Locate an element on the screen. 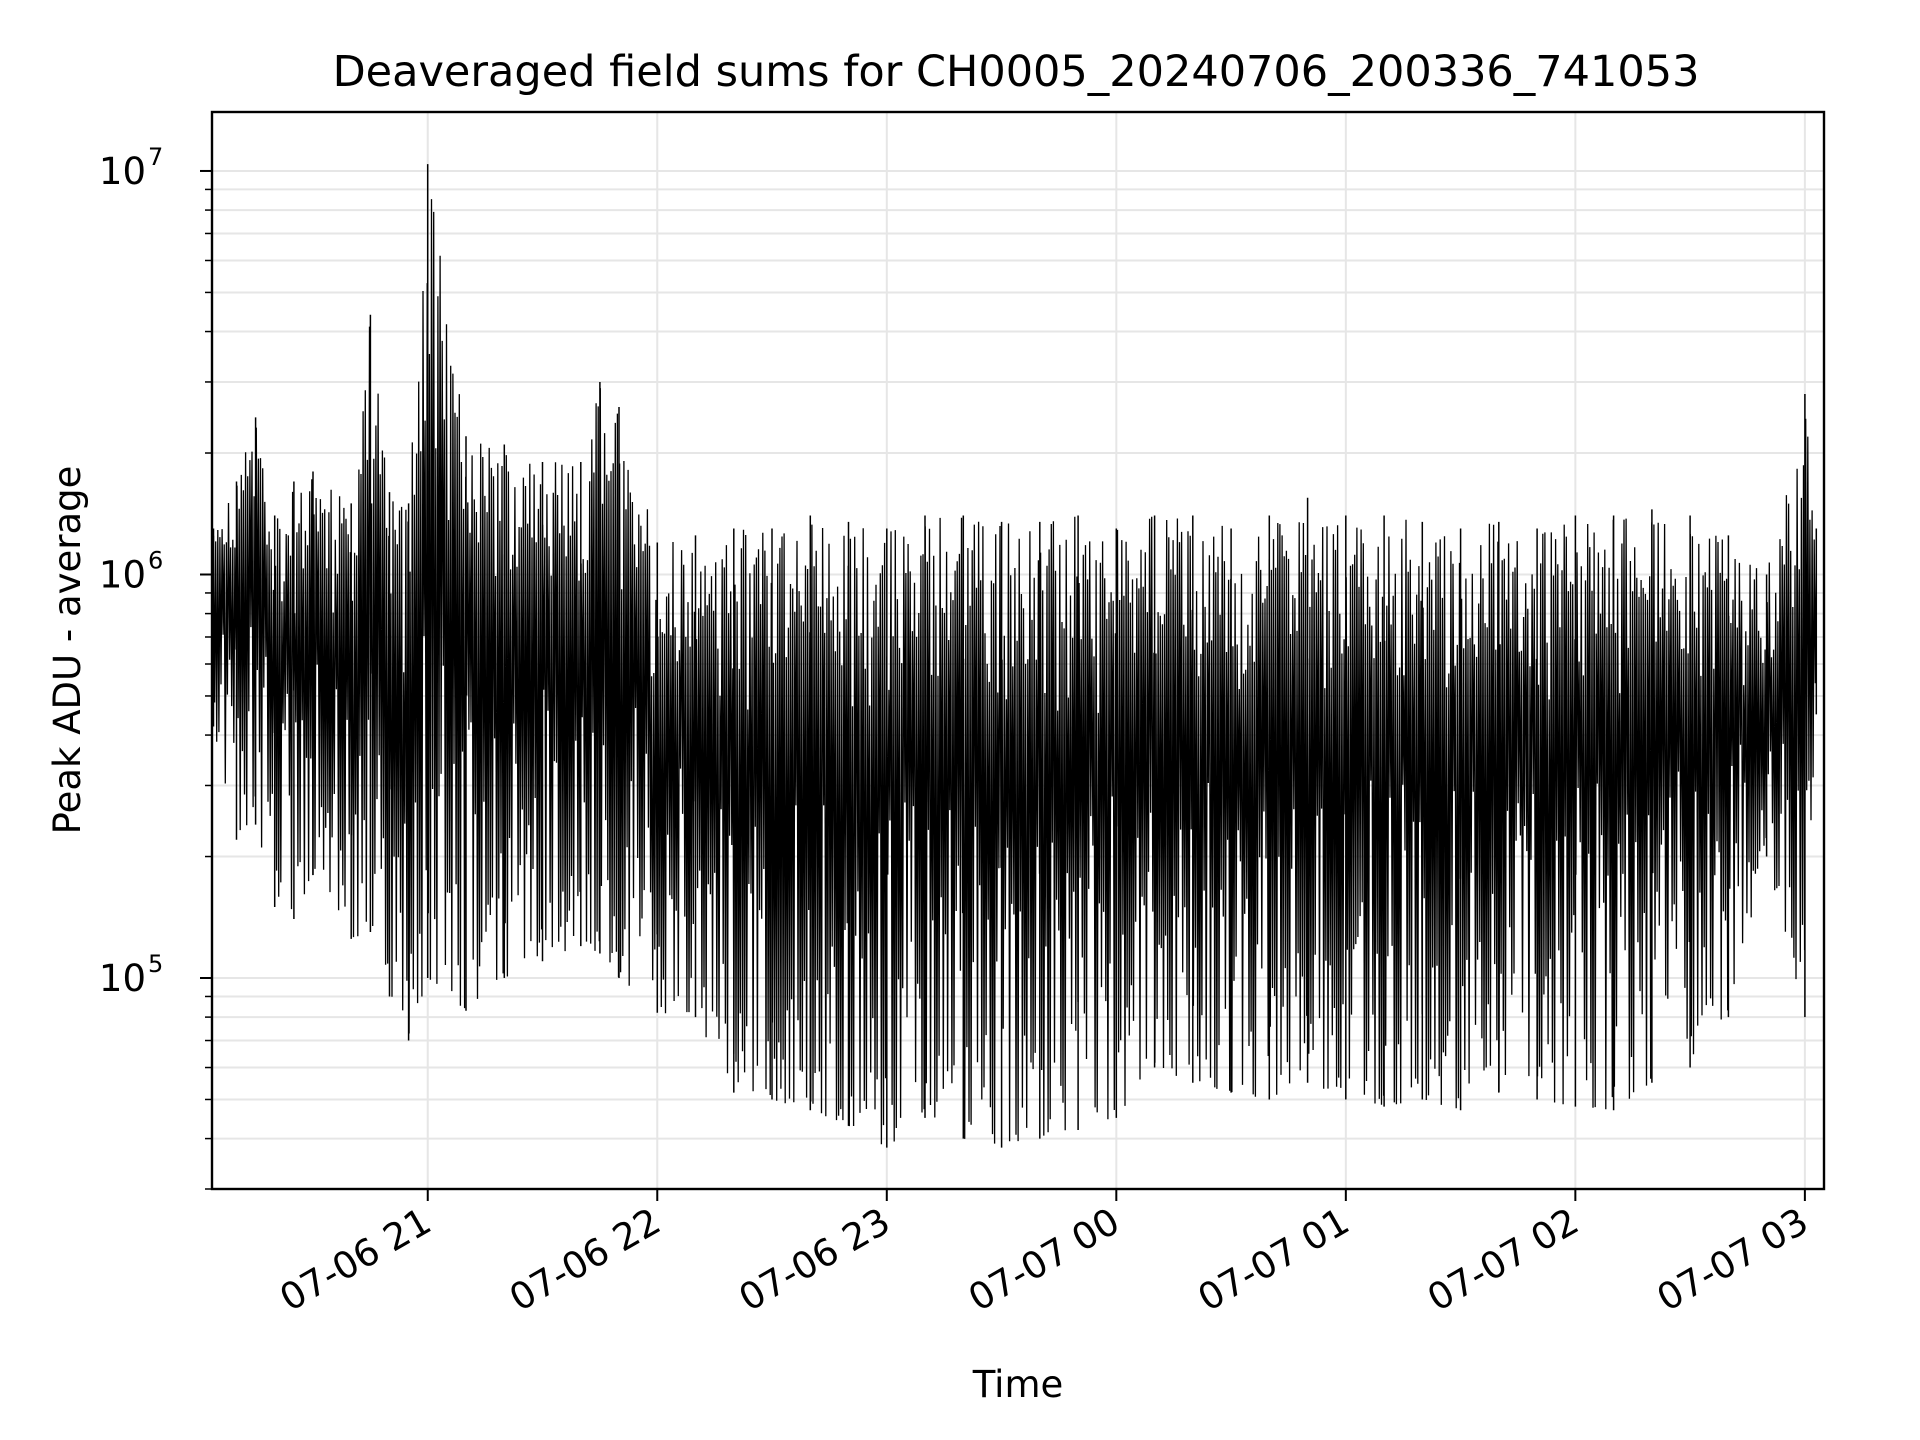 The height and width of the screenshot is (1440, 1920). y-tick-label-exponent: 6 is located at coordinates (155, 560).